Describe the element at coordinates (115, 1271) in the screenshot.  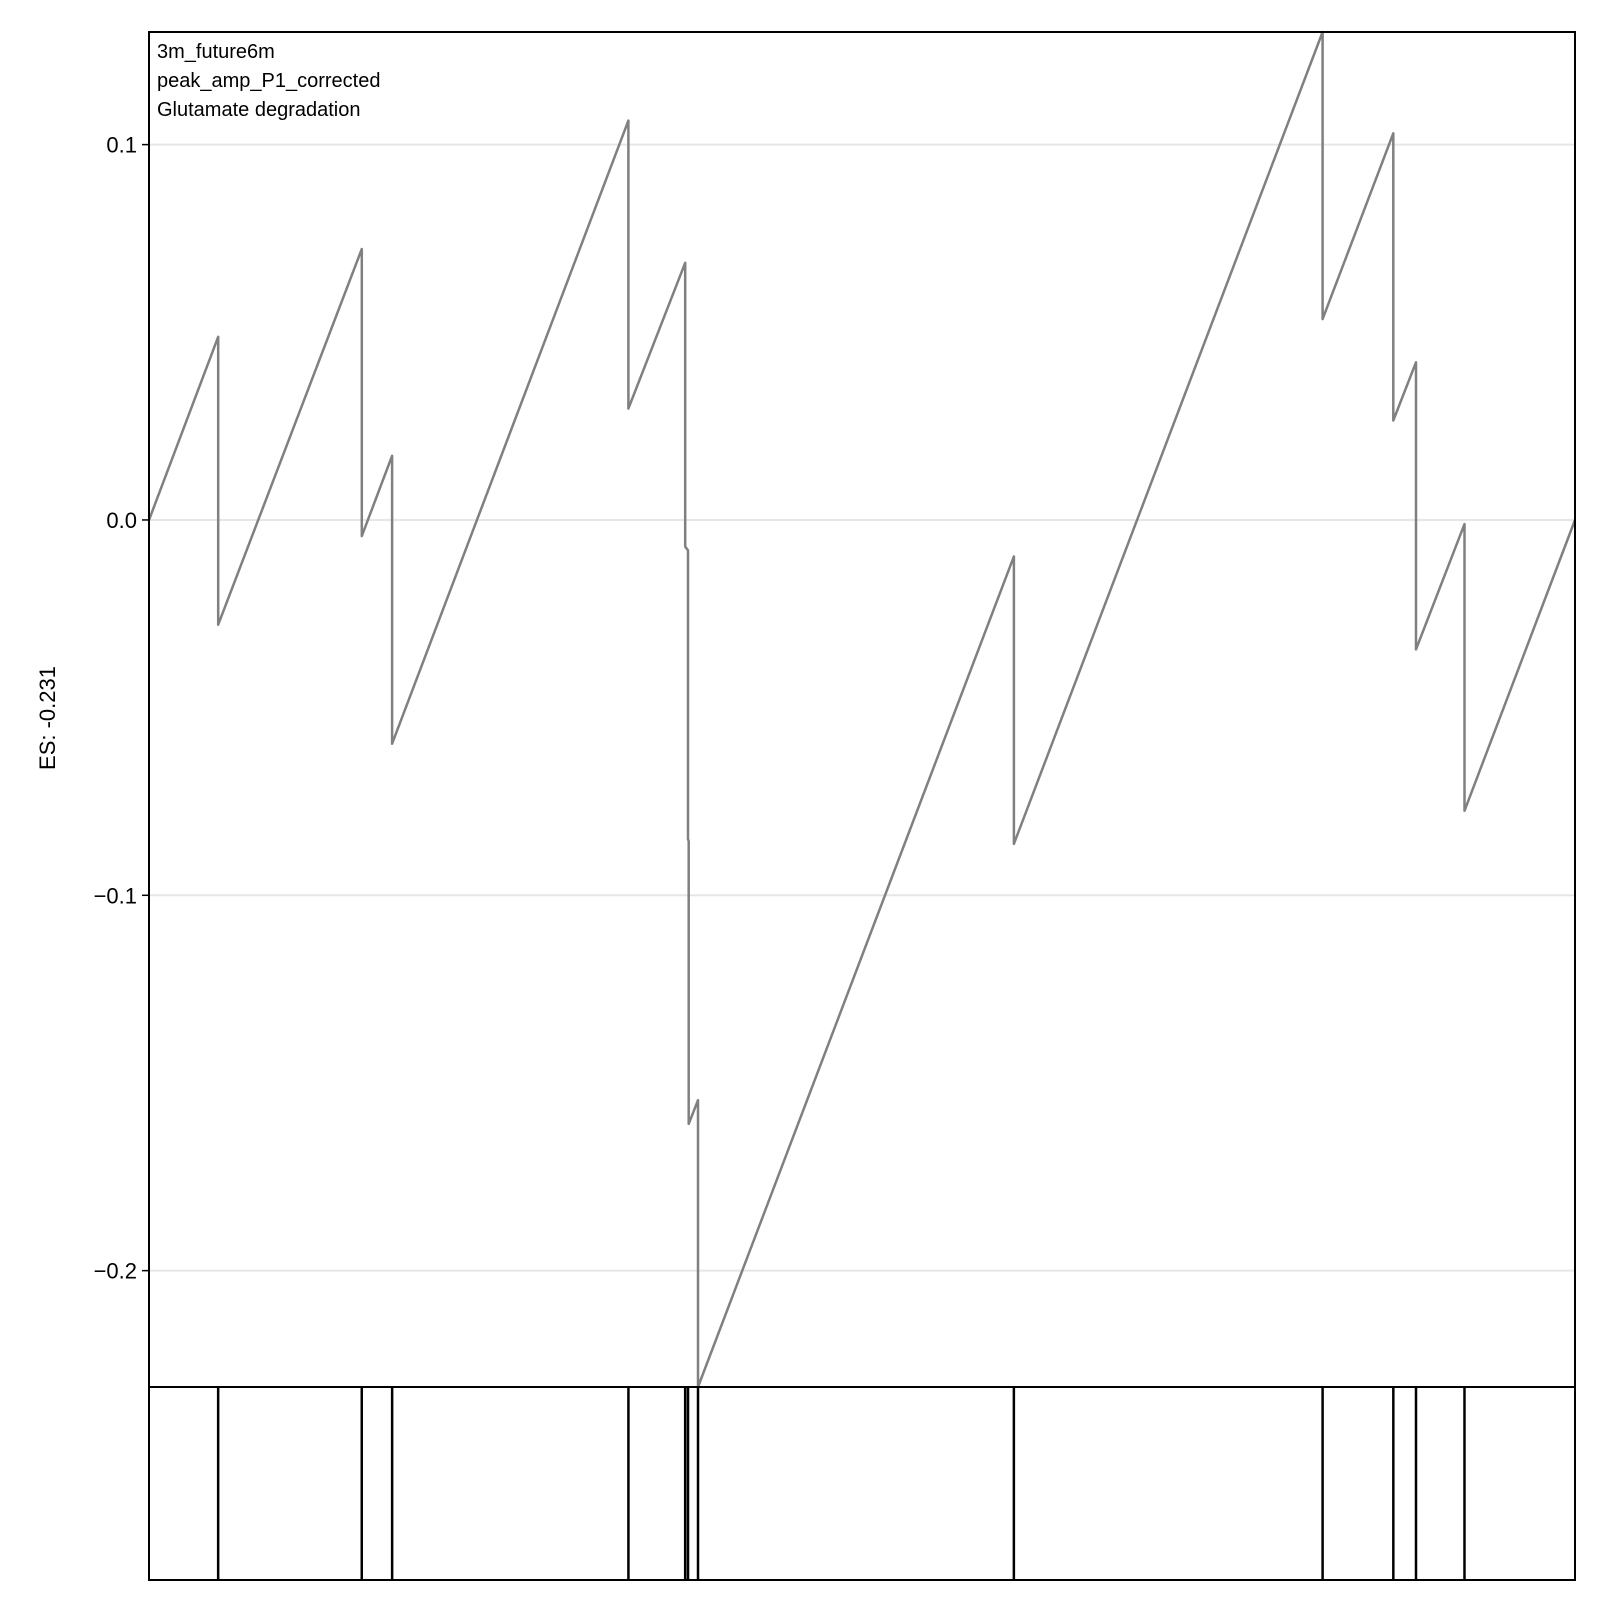
I see `y-tick-label-3: −0.2` at that location.